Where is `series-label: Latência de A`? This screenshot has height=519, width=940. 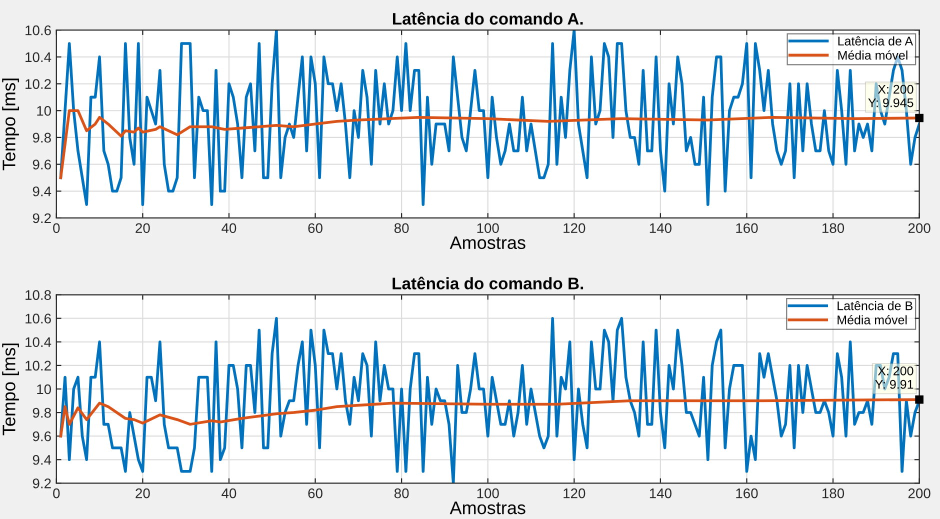 series-label: Latência de A is located at coordinates (876, 41).